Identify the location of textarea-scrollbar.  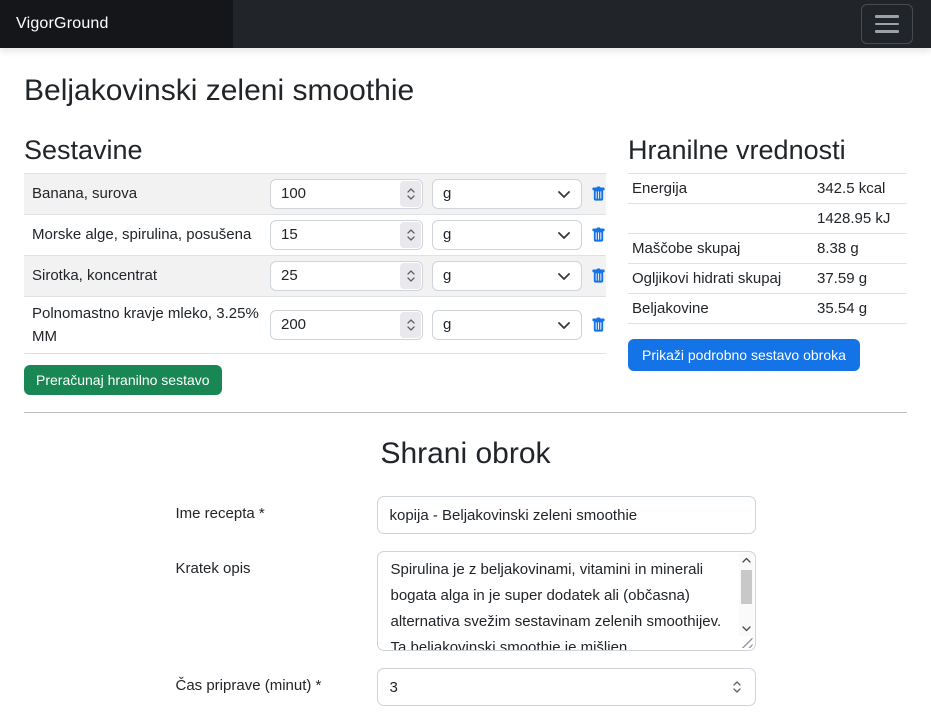
(746, 595).